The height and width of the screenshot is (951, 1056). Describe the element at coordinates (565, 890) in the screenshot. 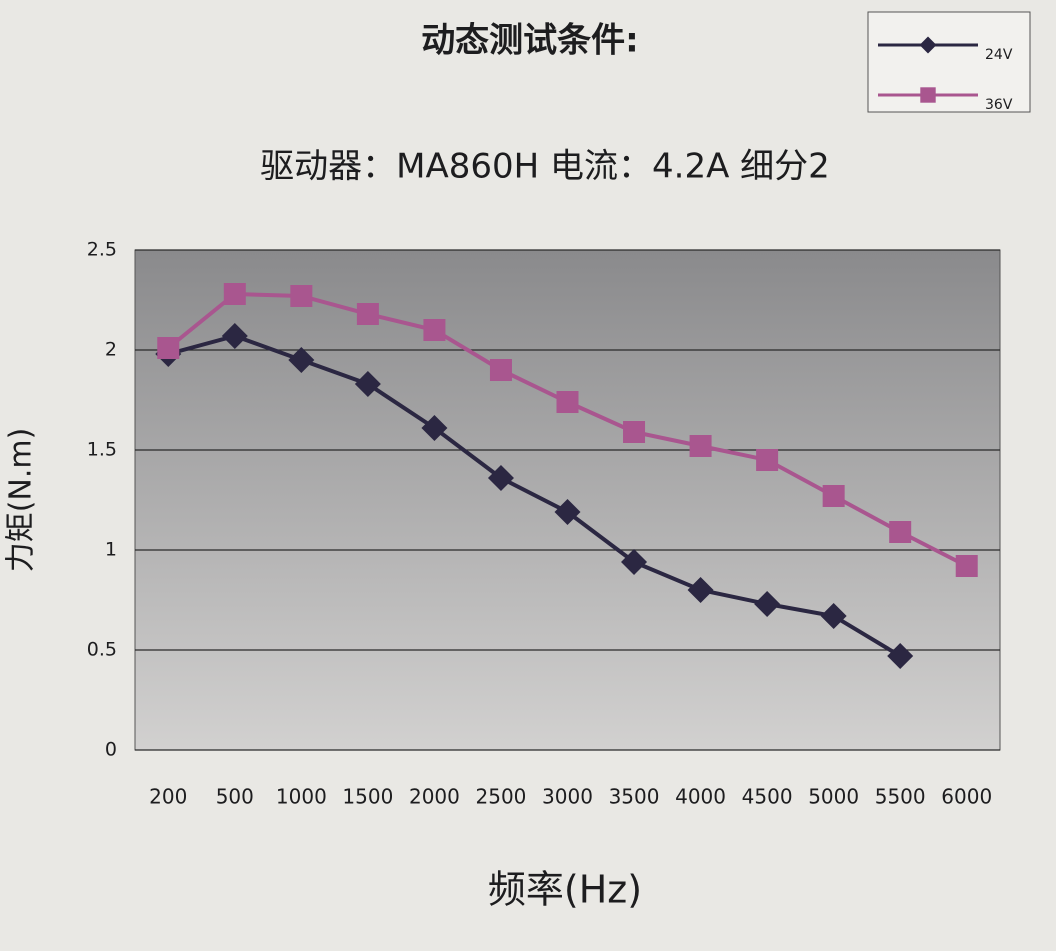

I see `x-axis-label: 频率(Hz)` at that location.